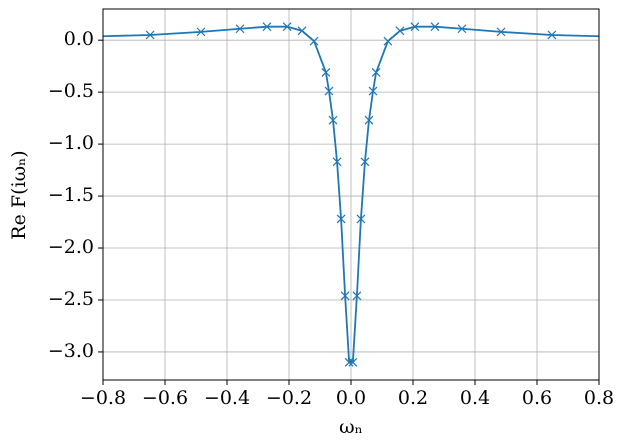 Image resolution: width=626 pixels, height=448 pixels. Describe the element at coordinates (71, 299) in the screenshot. I see `y-tick-label: −2.5` at that location.